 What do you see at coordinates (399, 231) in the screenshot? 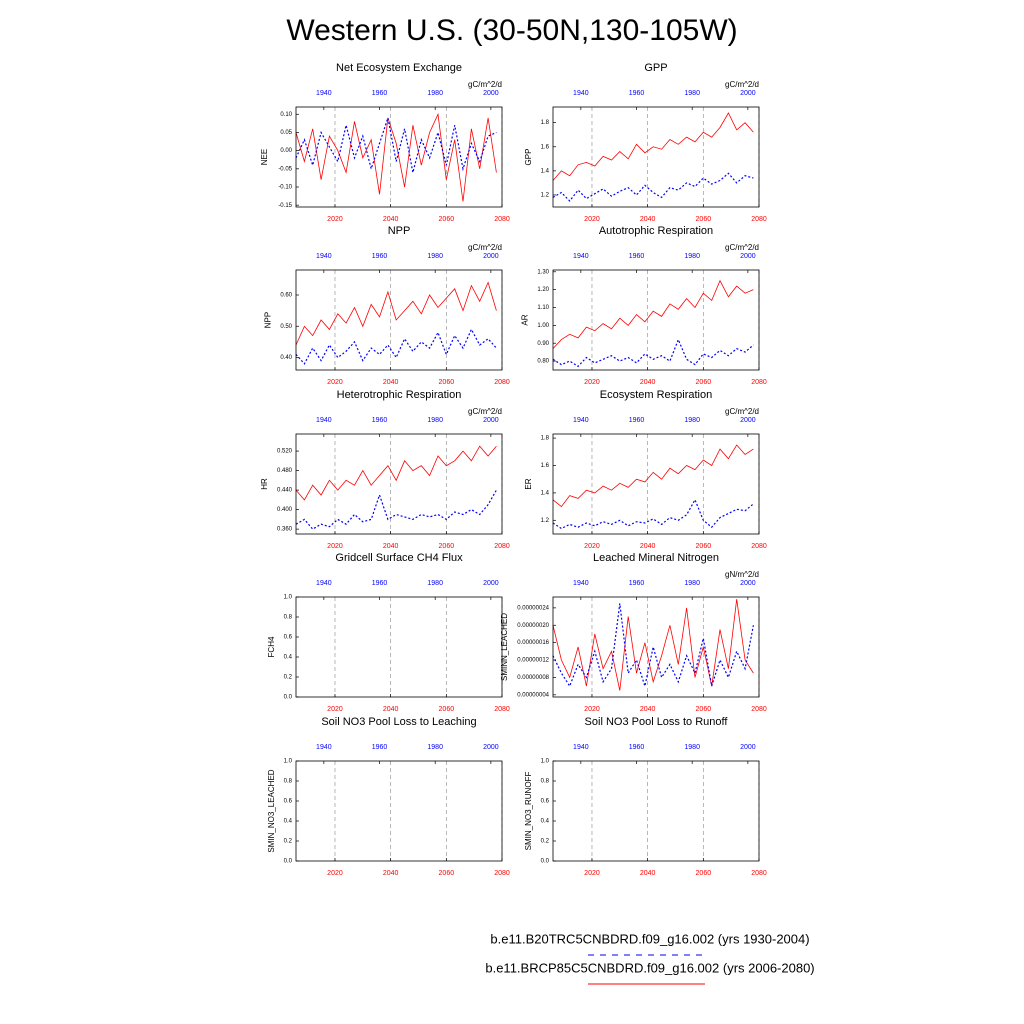
I see `panel-title: NPP` at bounding box center [399, 231].